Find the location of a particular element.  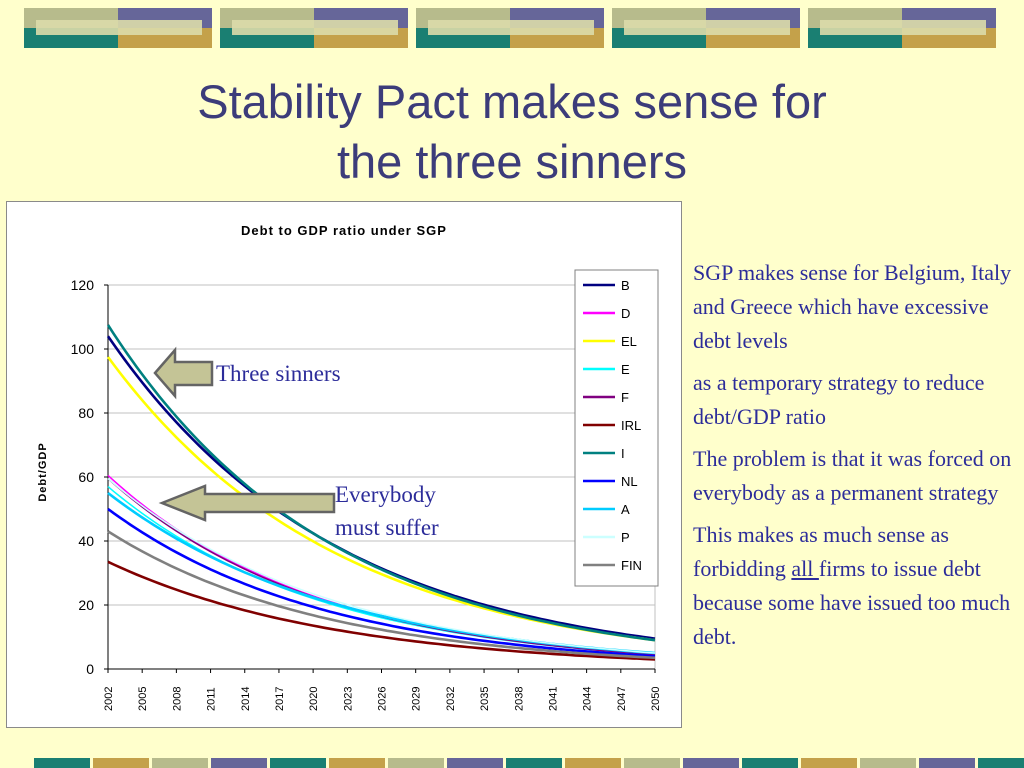

series-line-fin is located at coordinates (381, 595).